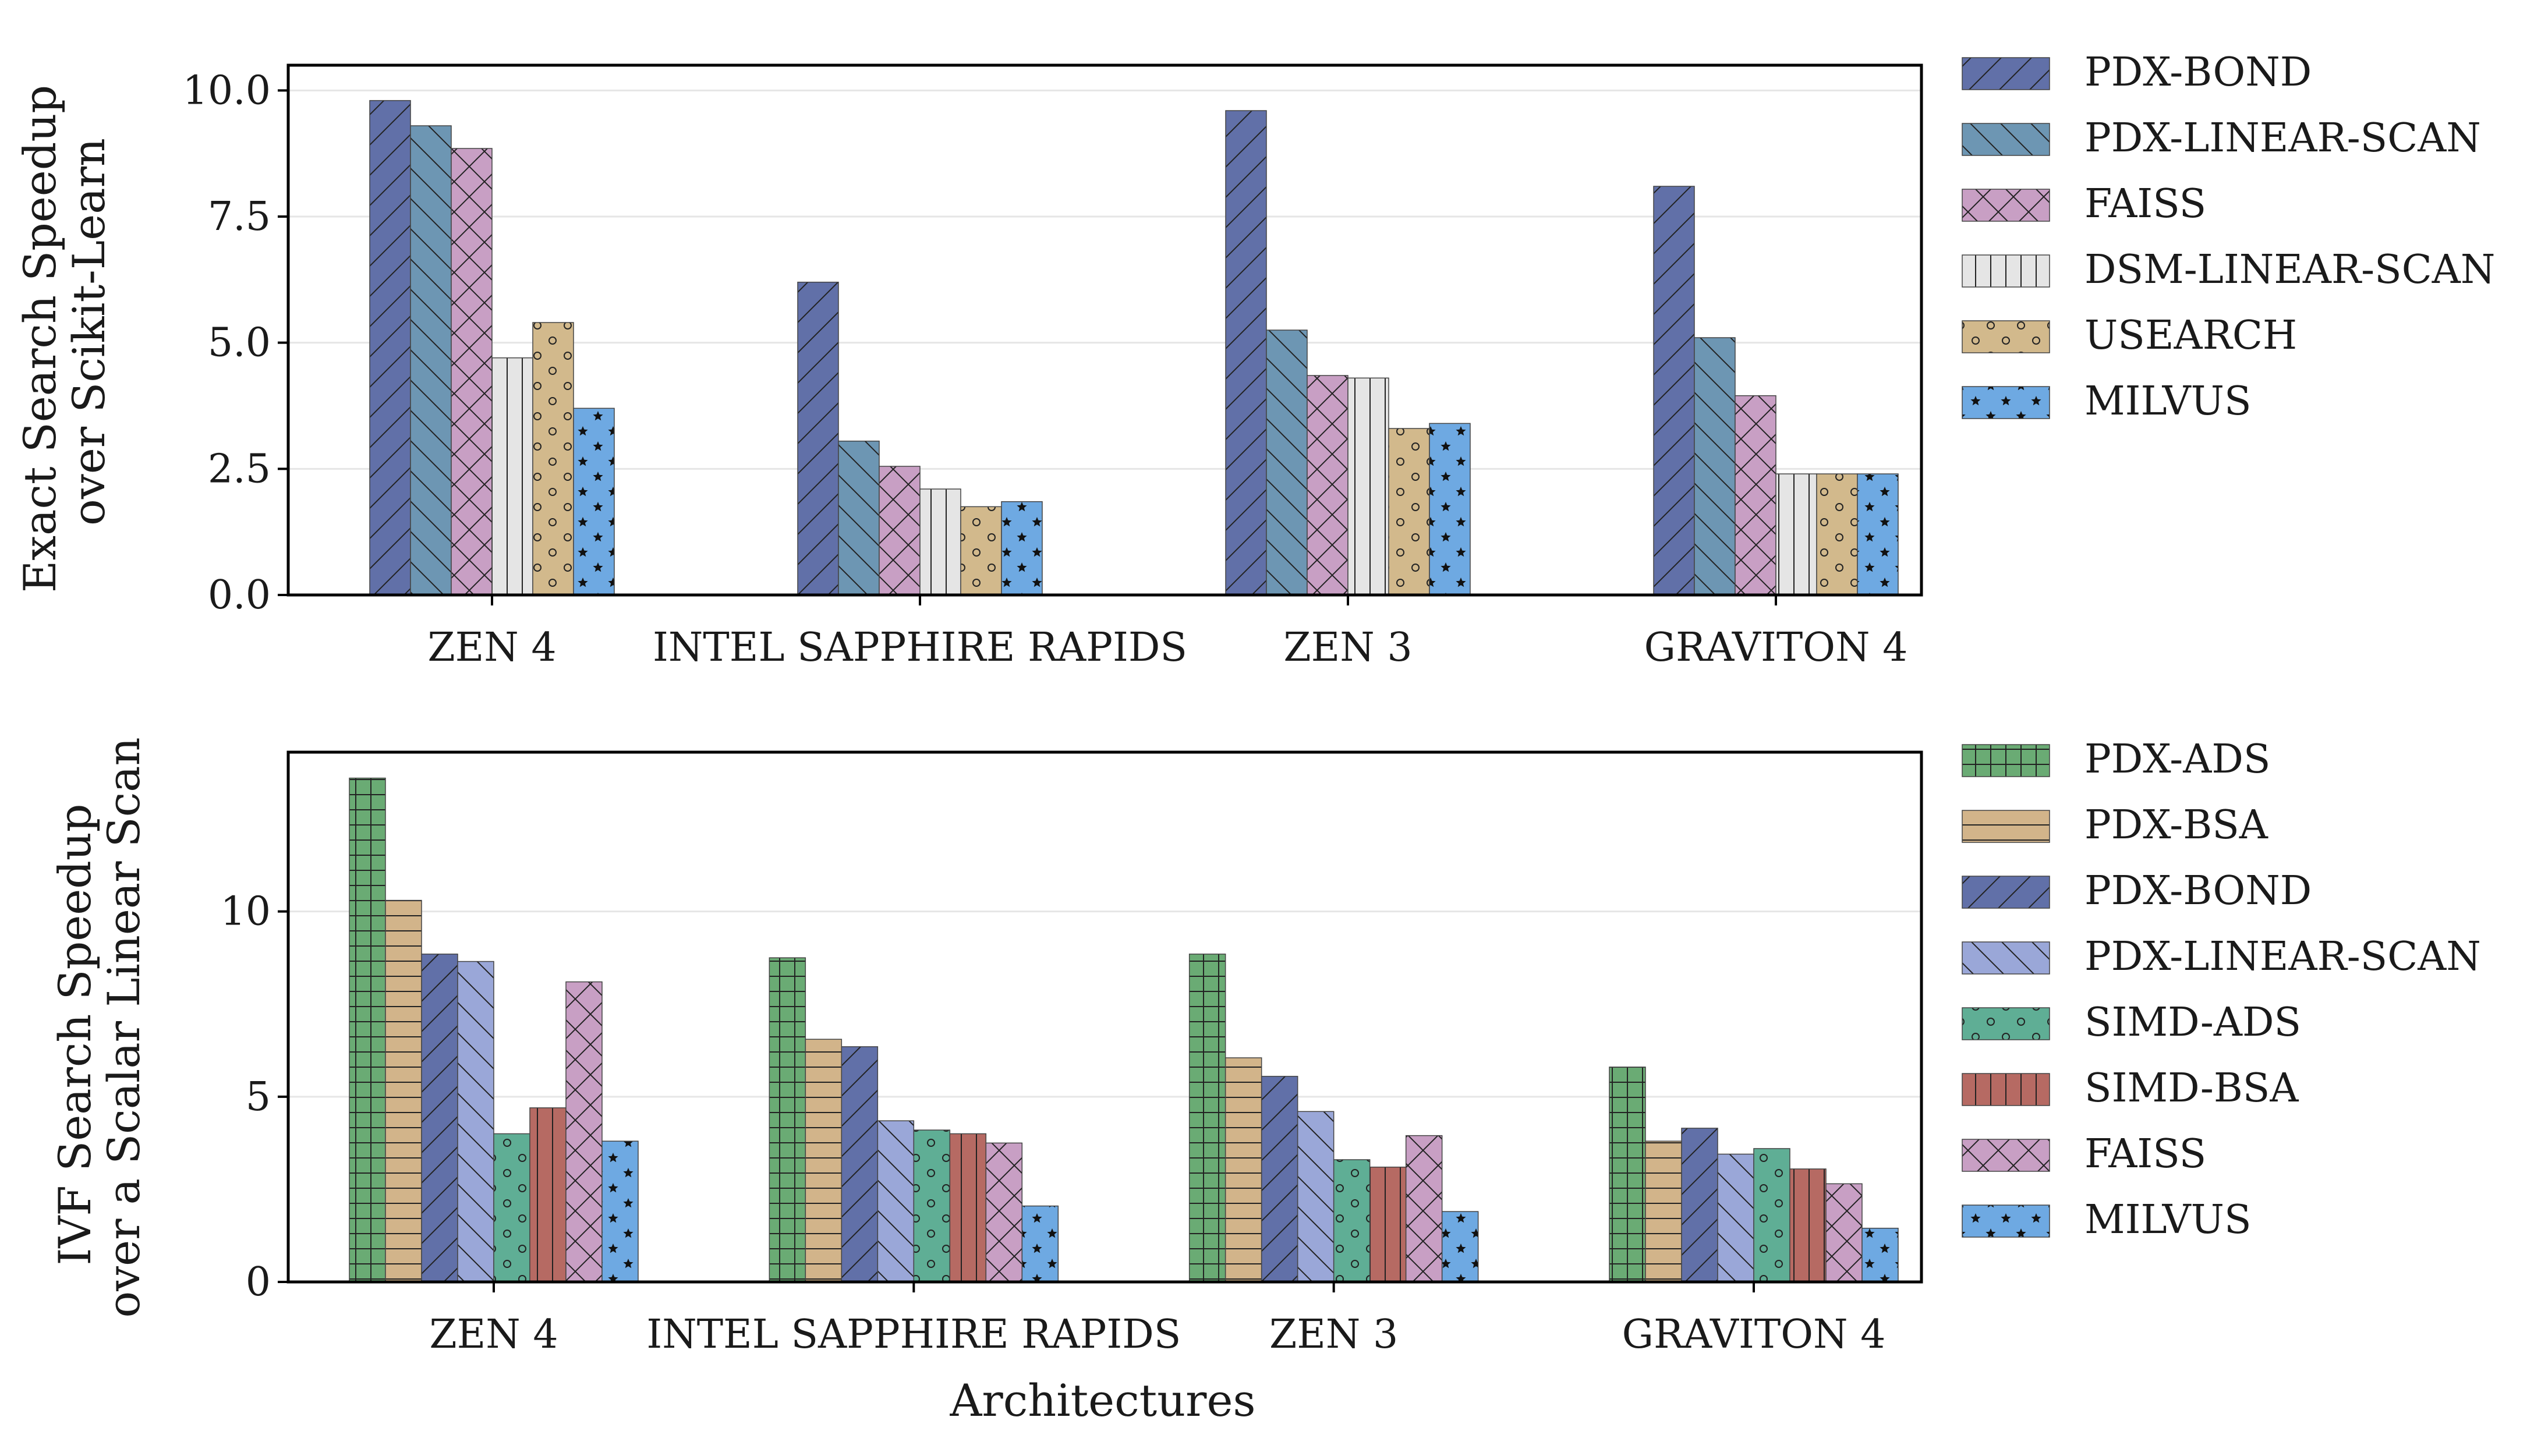 The image size is (2527, 1456). I want to click on bottom-bar-faiss-intel-sapphire-rapids, so click(1004, 1212).